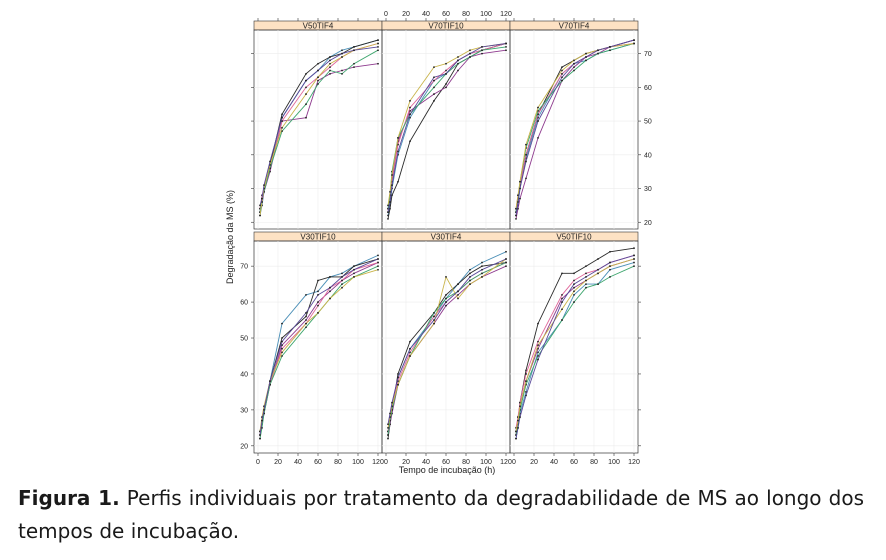 This screenshot has width=886, height=560. What do you see at coordinates (648, 54) in the screenshot?
I see `y-tick-label: 70` at bounding box center [648, 54].